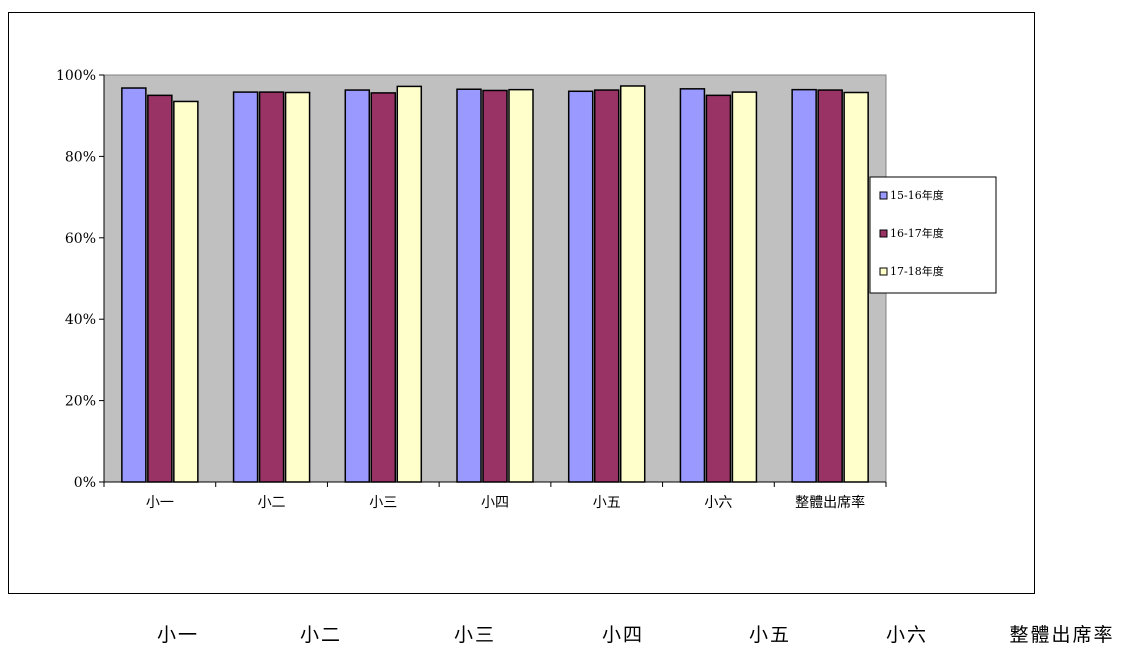 The height and width of the screenshot is (650, 1128). I want to click on y-tick-label: 20%, so click(80, 402).